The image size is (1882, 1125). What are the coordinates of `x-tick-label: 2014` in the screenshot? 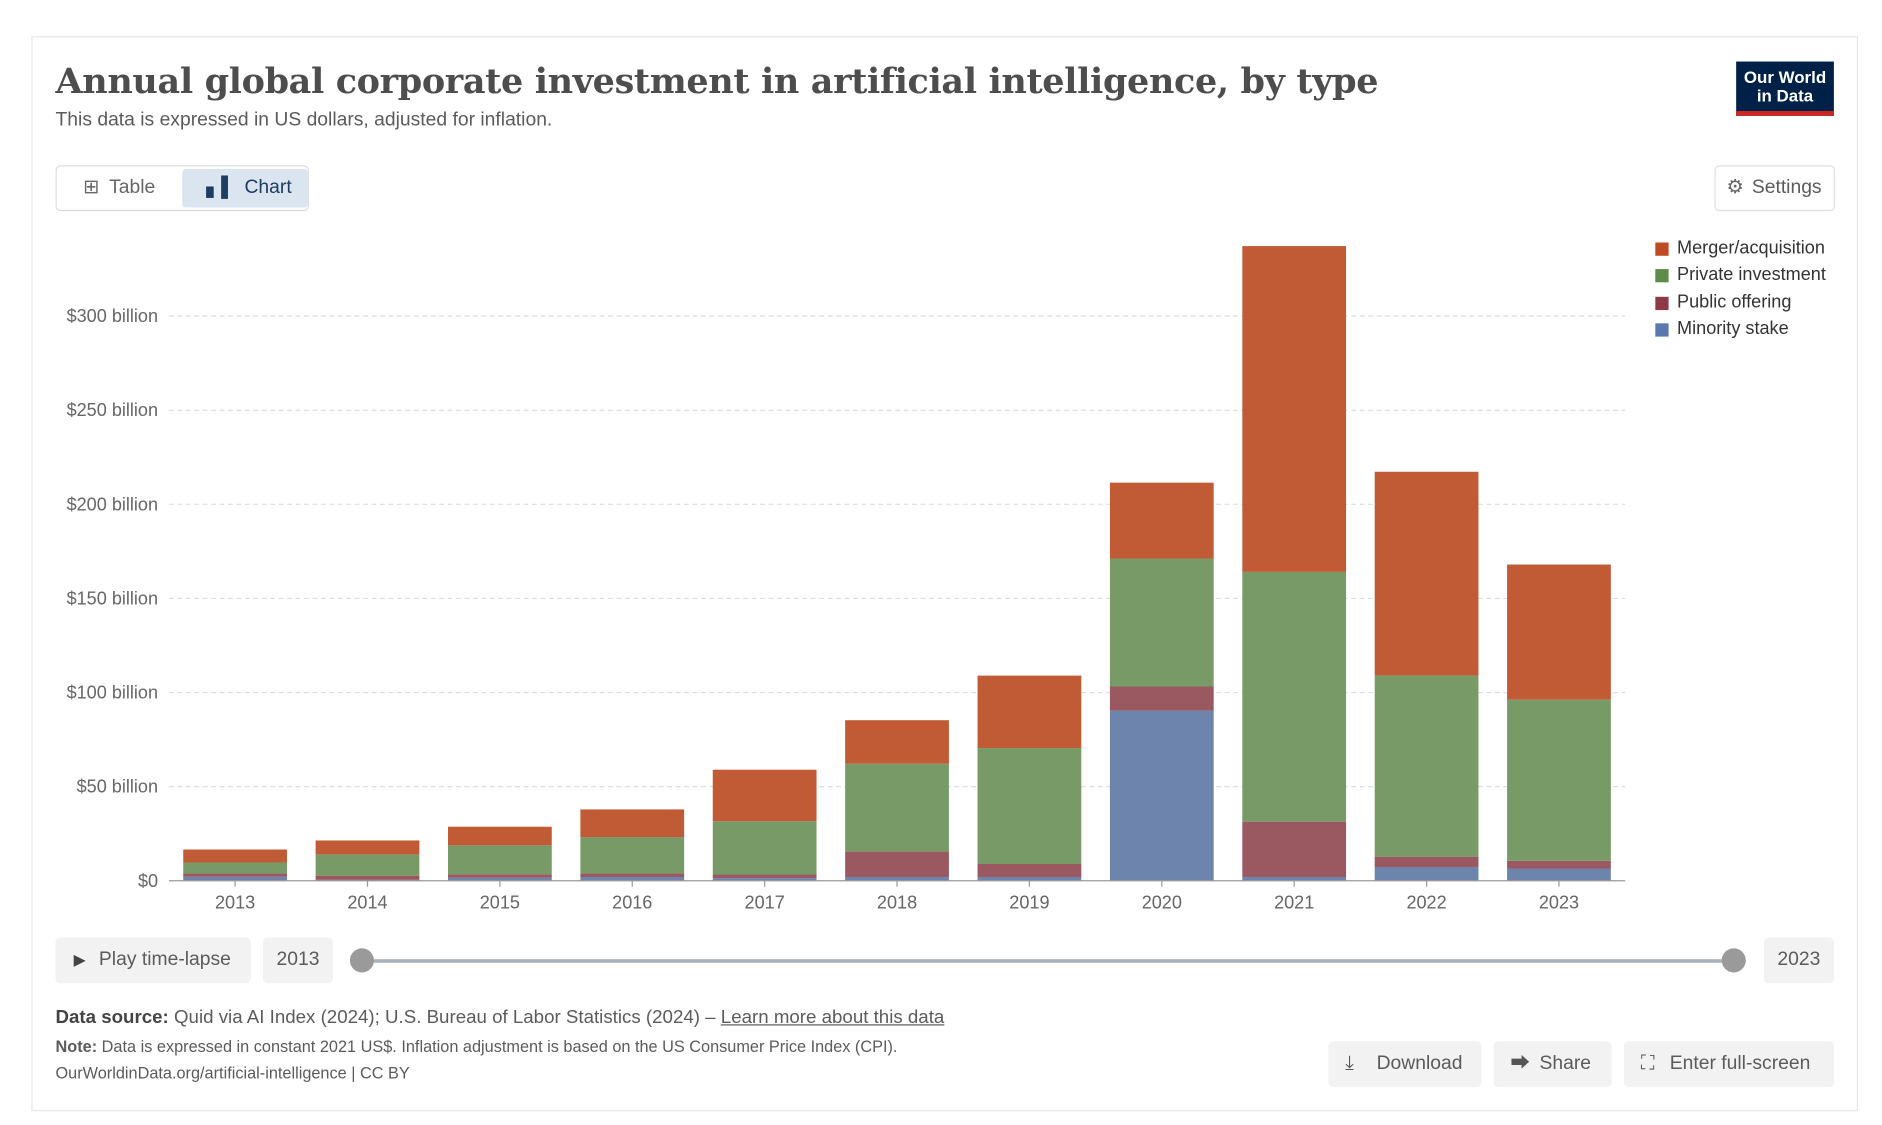 It's located at (367, 902).